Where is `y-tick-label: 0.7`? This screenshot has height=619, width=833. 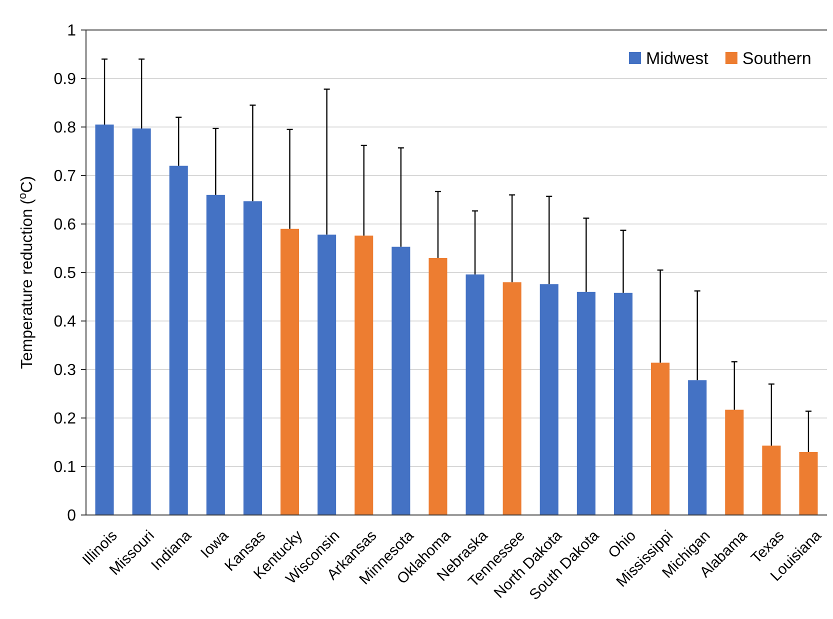
y-tick-label: 0.7 is located at coordinates (65, 177).